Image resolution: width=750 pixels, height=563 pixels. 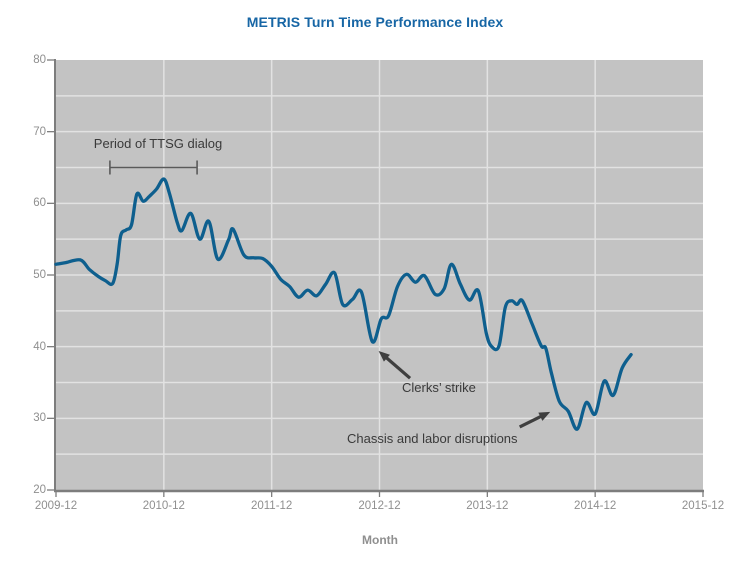 What do you see at coordinates (39, 490) in the screenshot?
I see `y-tick-label: 20` at bounding box center [39, 490].